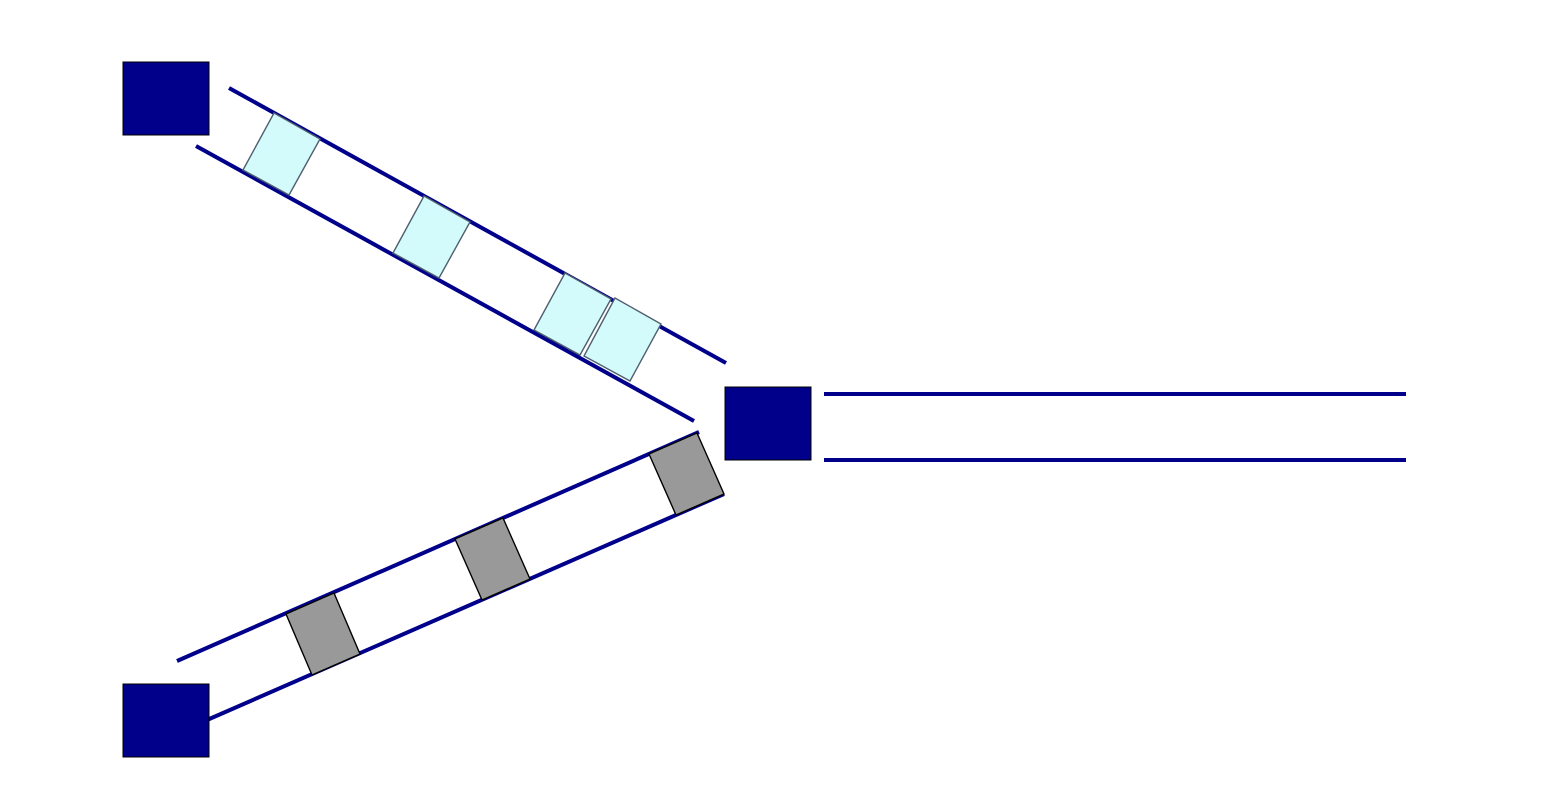  I want to click on merge-node, so click(768, 423).